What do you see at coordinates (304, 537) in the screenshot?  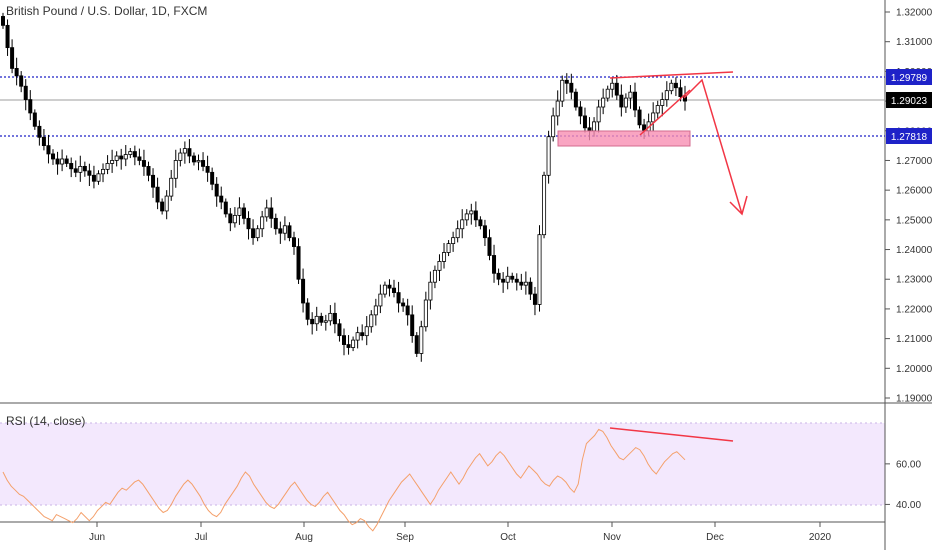 I see `time-tick-label: Aug` at bounding box center [304, 537].